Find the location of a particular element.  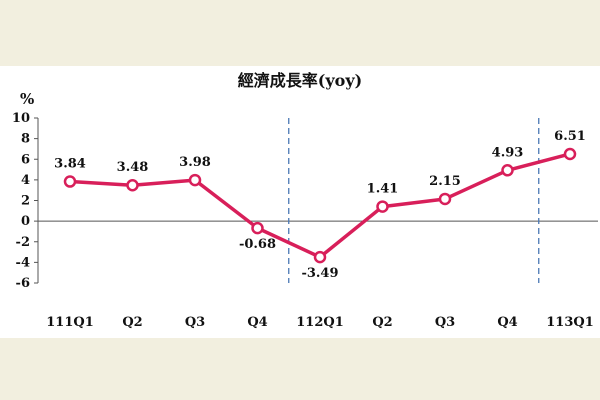

y-tick-label: 2 is located at coordinates (25, 201).